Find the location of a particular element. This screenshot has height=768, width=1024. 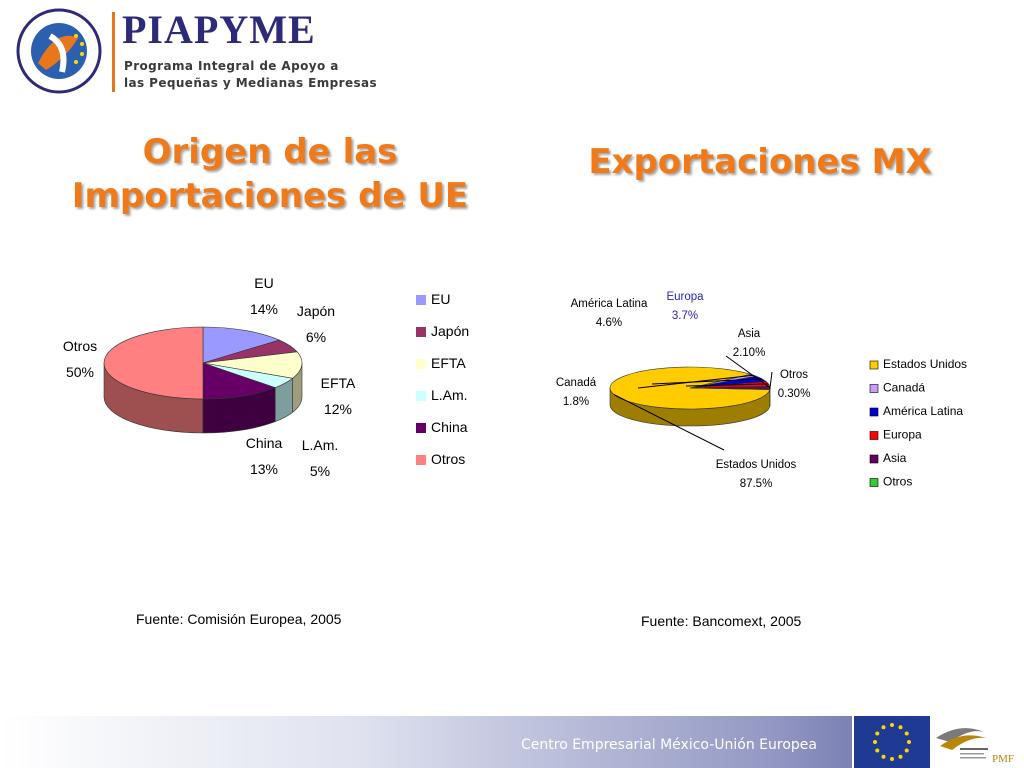

legend-label-estados-unidos: Estados Unidos is located at coordinates (925, 364).